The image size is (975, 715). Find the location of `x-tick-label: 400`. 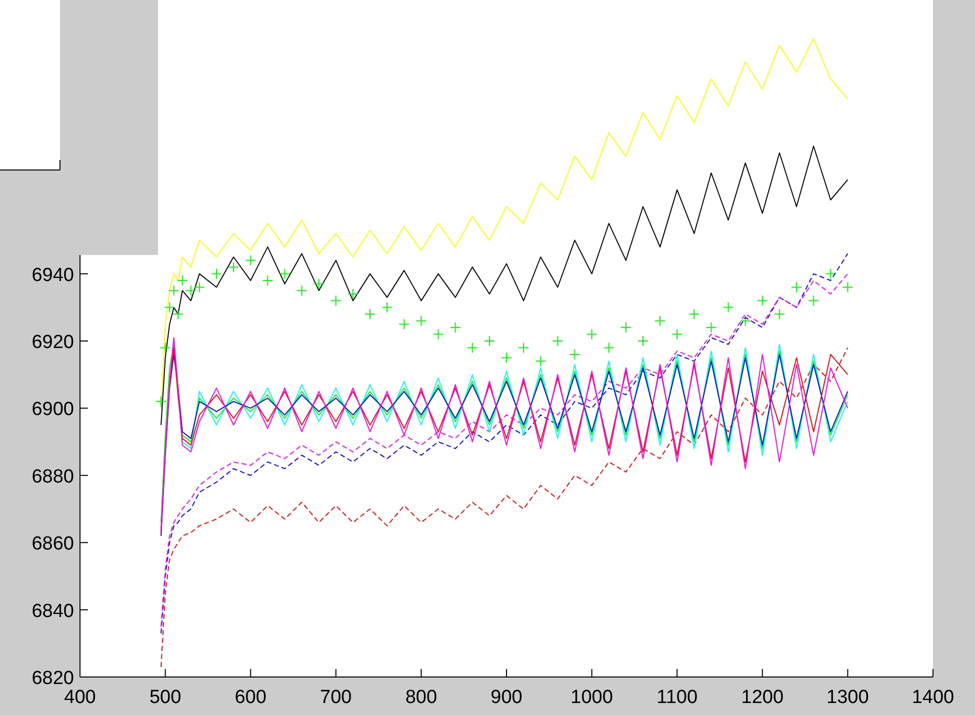

x-tick-label: 400 is located at coordinates (80, 697).